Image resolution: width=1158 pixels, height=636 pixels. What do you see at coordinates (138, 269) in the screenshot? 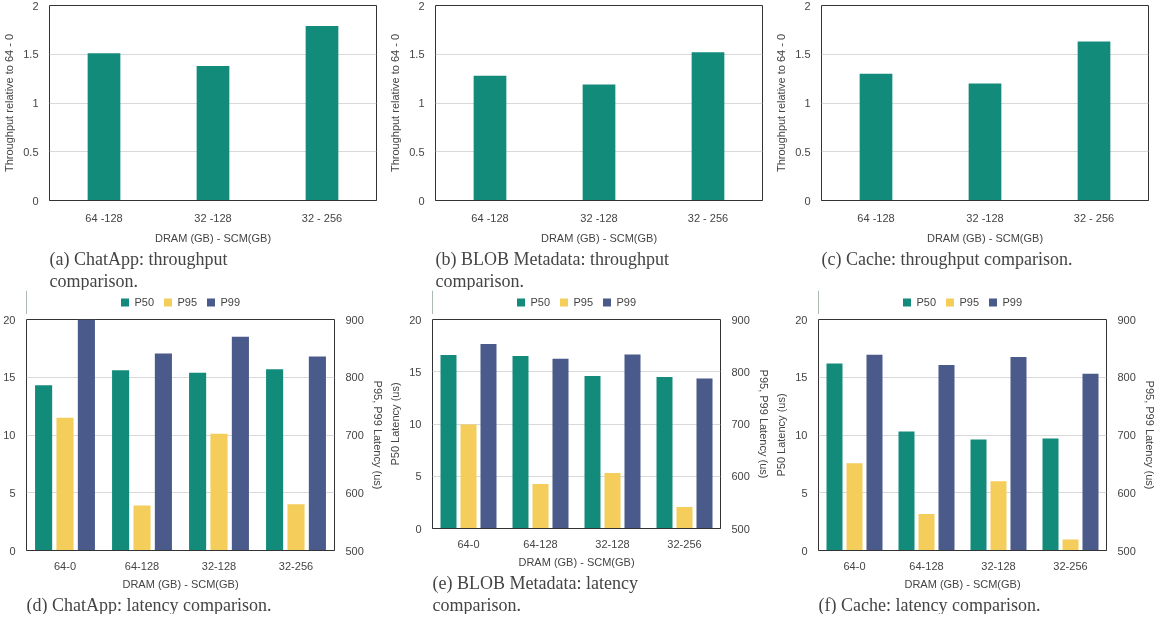
I see `text: (a) ChatApp: throughput comparison.` at bounding box center [138, 269].